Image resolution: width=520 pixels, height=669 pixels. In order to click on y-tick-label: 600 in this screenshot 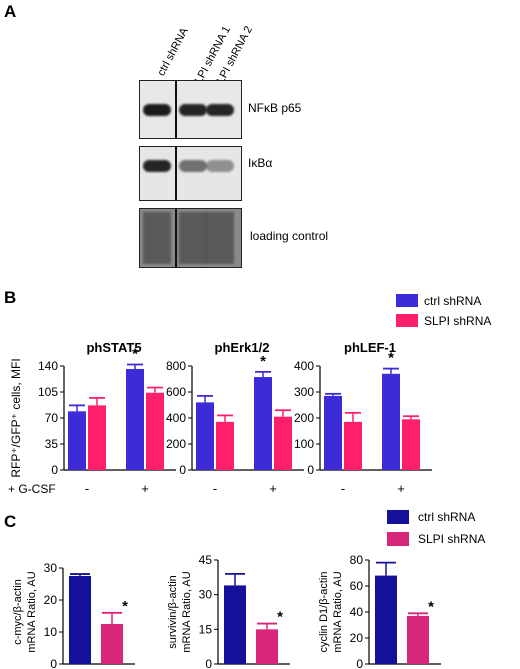, I will do `click(176, 392)`.